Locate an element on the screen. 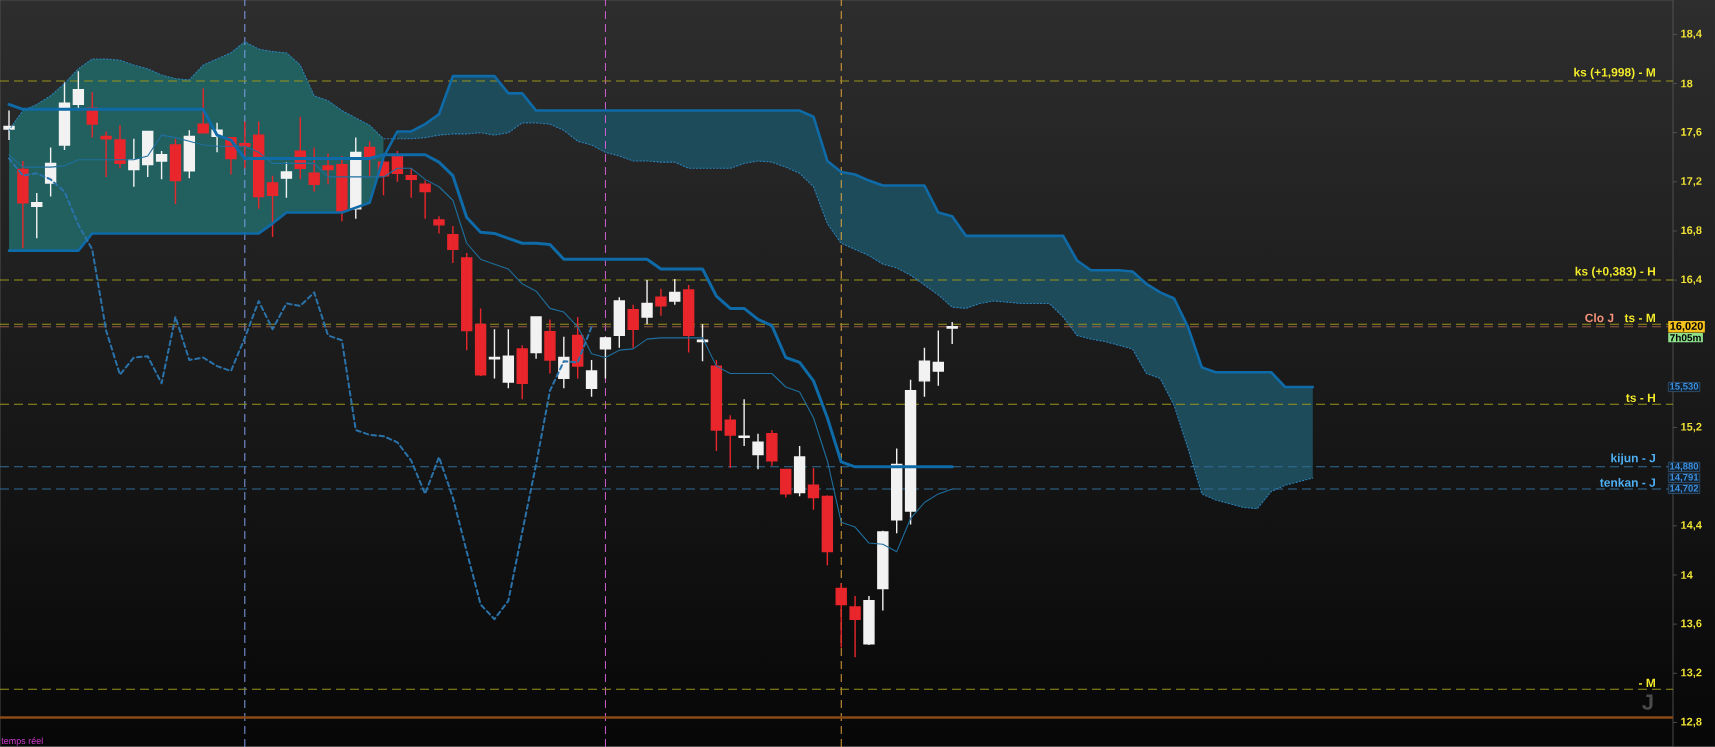 This screenshot has width=1715, height=747. y-tick-label: 15,2 is located at coordinates (1691, 427).